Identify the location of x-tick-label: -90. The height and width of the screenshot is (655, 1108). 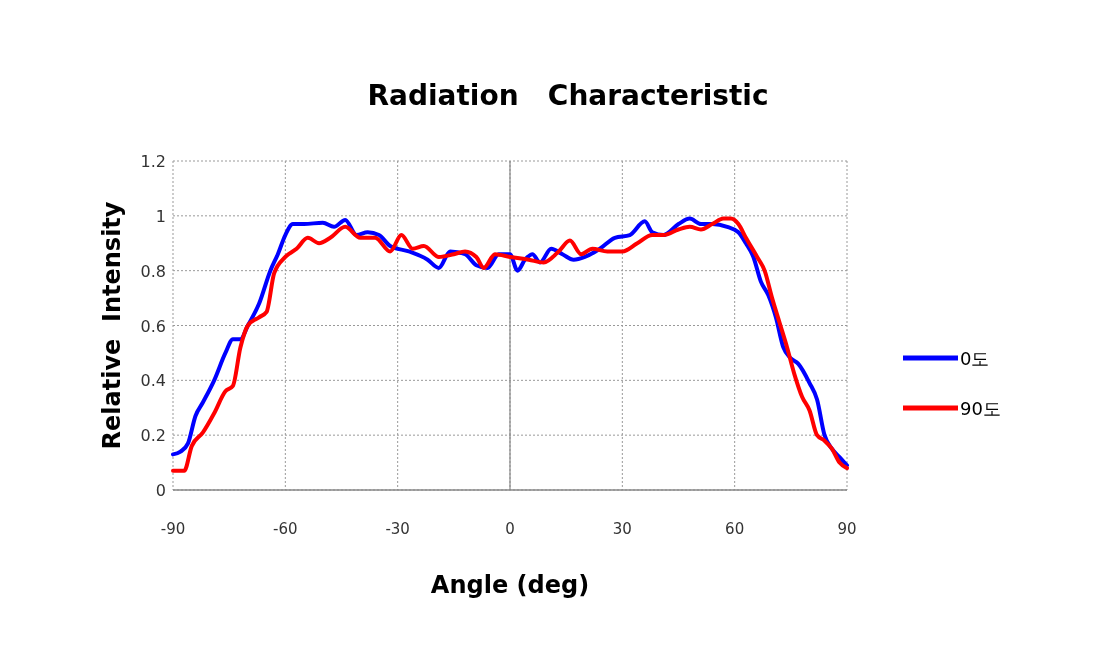
(173, 529).